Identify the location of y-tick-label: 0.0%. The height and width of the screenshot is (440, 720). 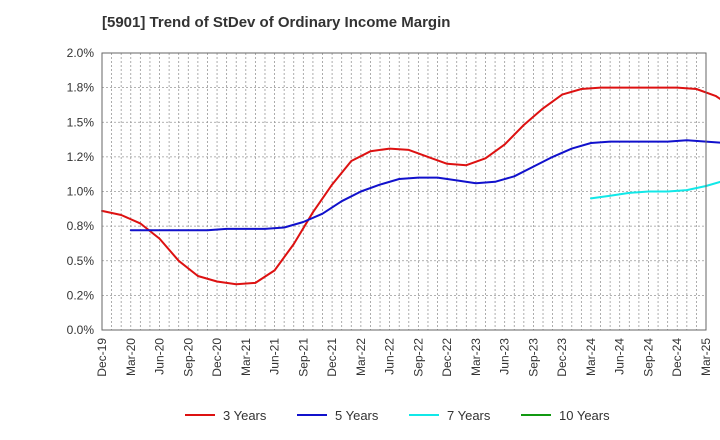
(81, 330).